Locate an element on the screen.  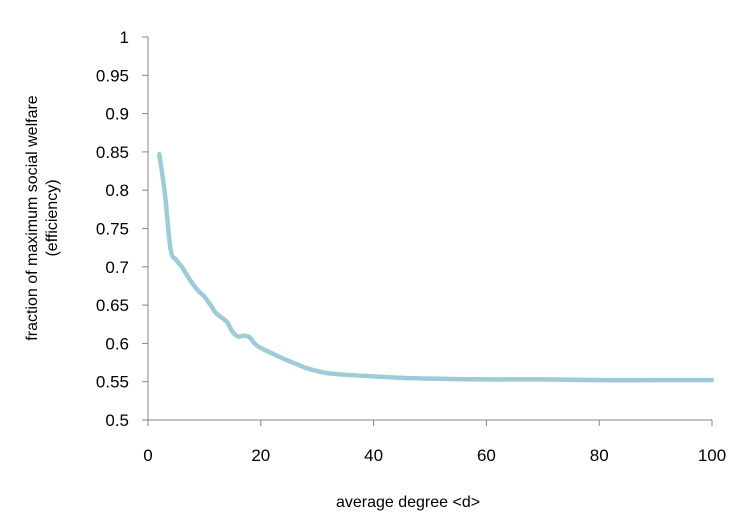
y-axis-label-line-1: fraction of maximum social welfare is located at coordinates (32, 218).